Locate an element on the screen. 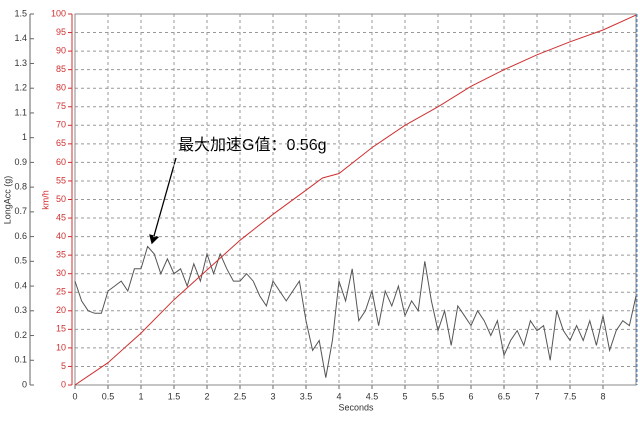 This screenshot has width=640, height=431. y-tick-label: 0 is located at coordinates (24, 384).